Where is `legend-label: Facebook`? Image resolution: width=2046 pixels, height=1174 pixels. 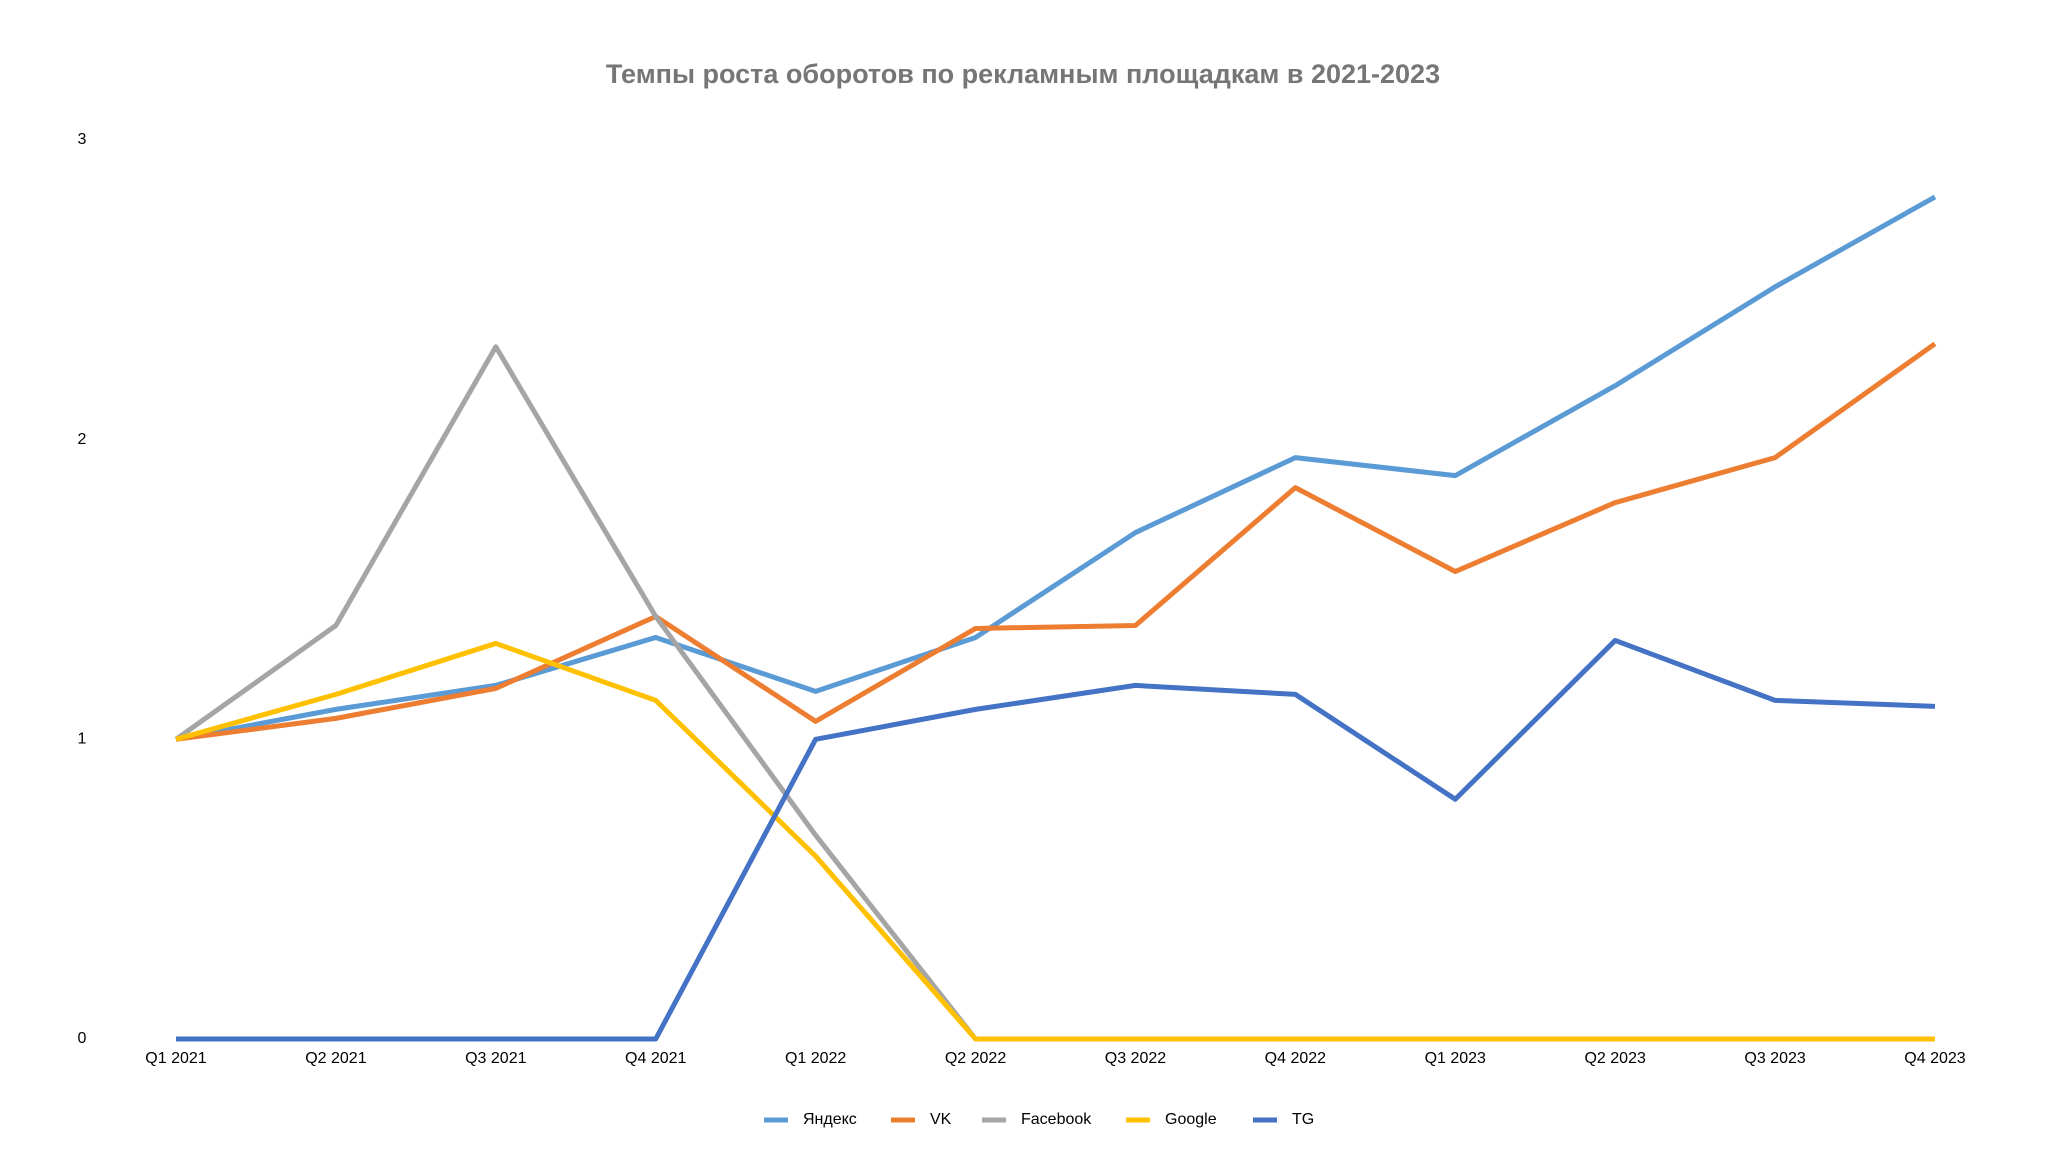
legend-label: Facebook is located at coordinates (1056, 1119).